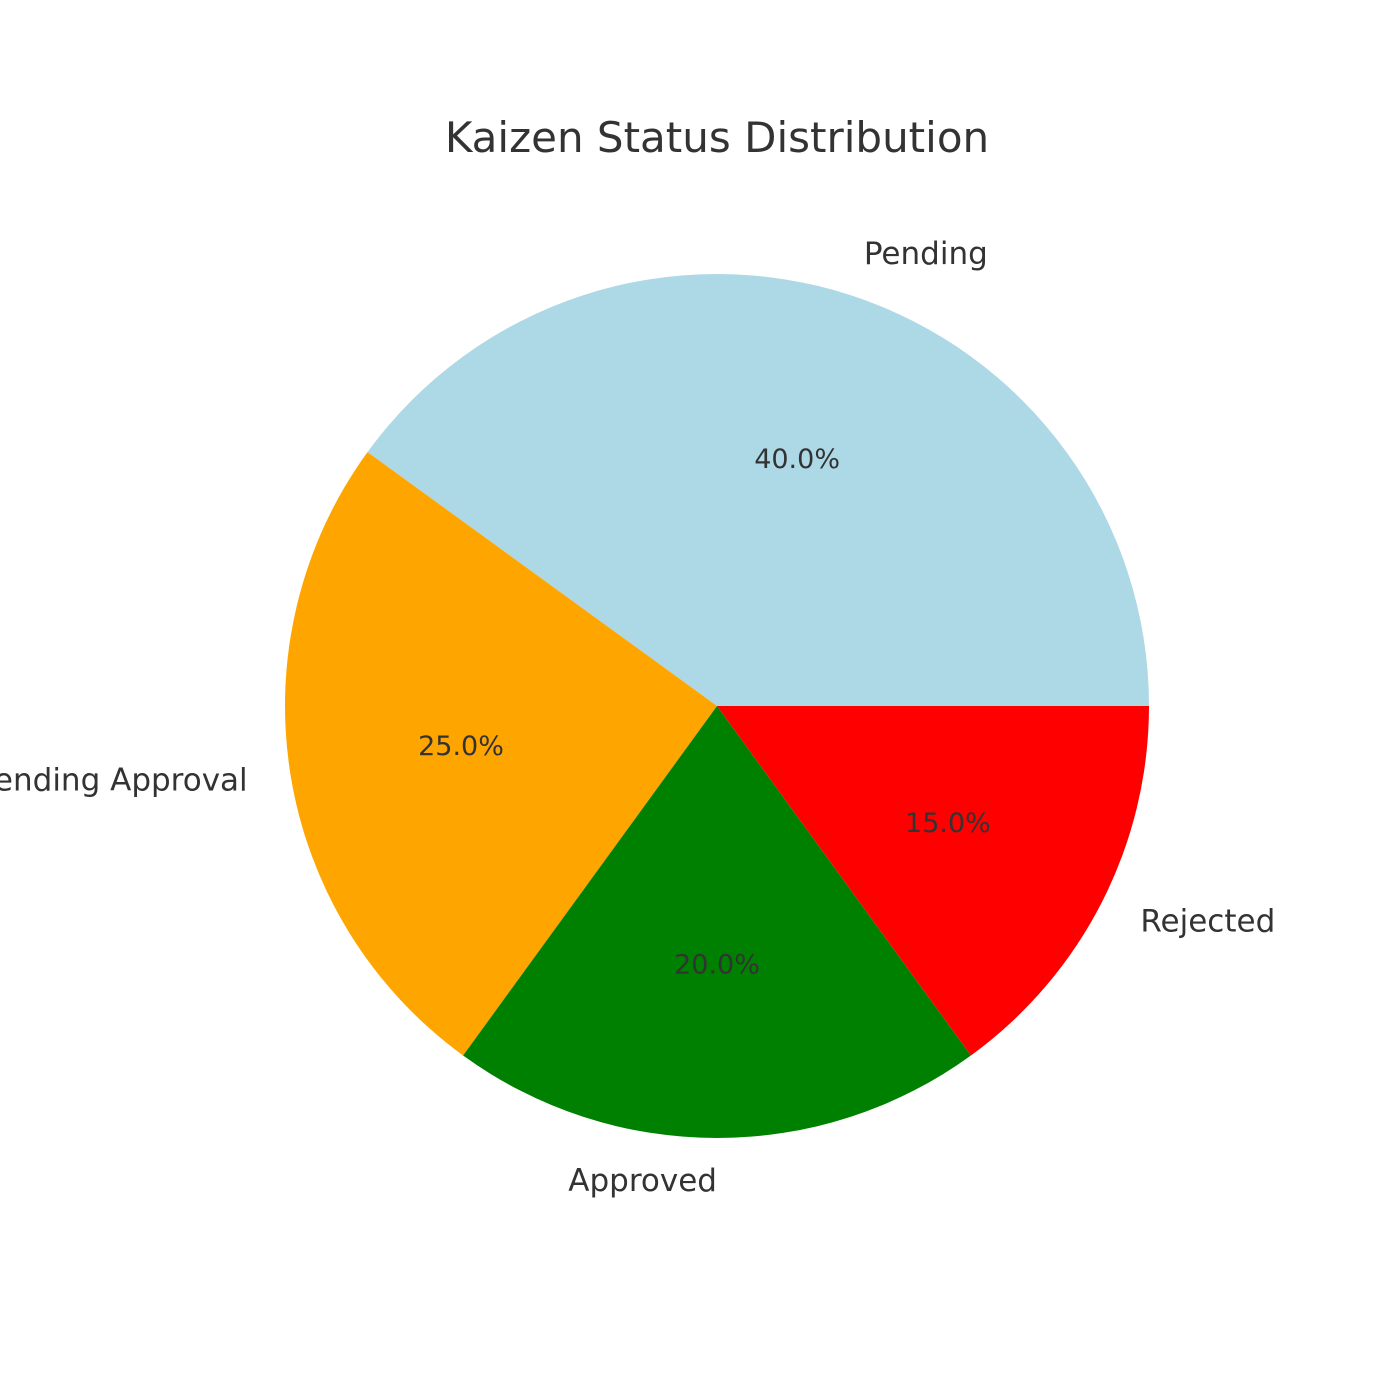 The width and height of the screenshot is (1400, 1400). What do you see at coordinates (948, 823) in the screenshot?
I see `slice-percent-rejected: 15.0%` at bounding box center [948, 823].